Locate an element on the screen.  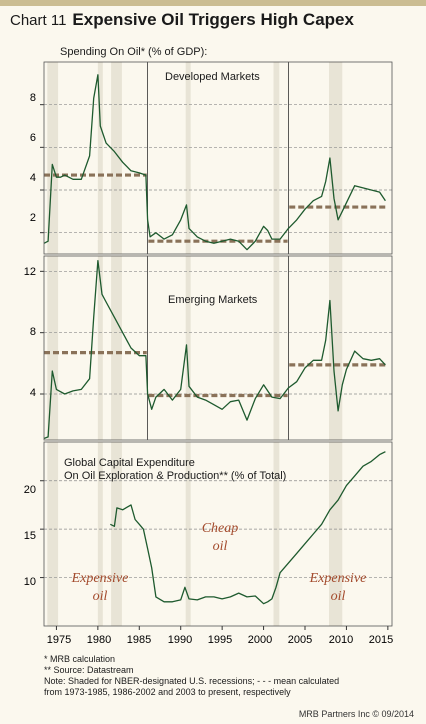
x-tick-1995: 1995 is located at coordinates (220, 640).